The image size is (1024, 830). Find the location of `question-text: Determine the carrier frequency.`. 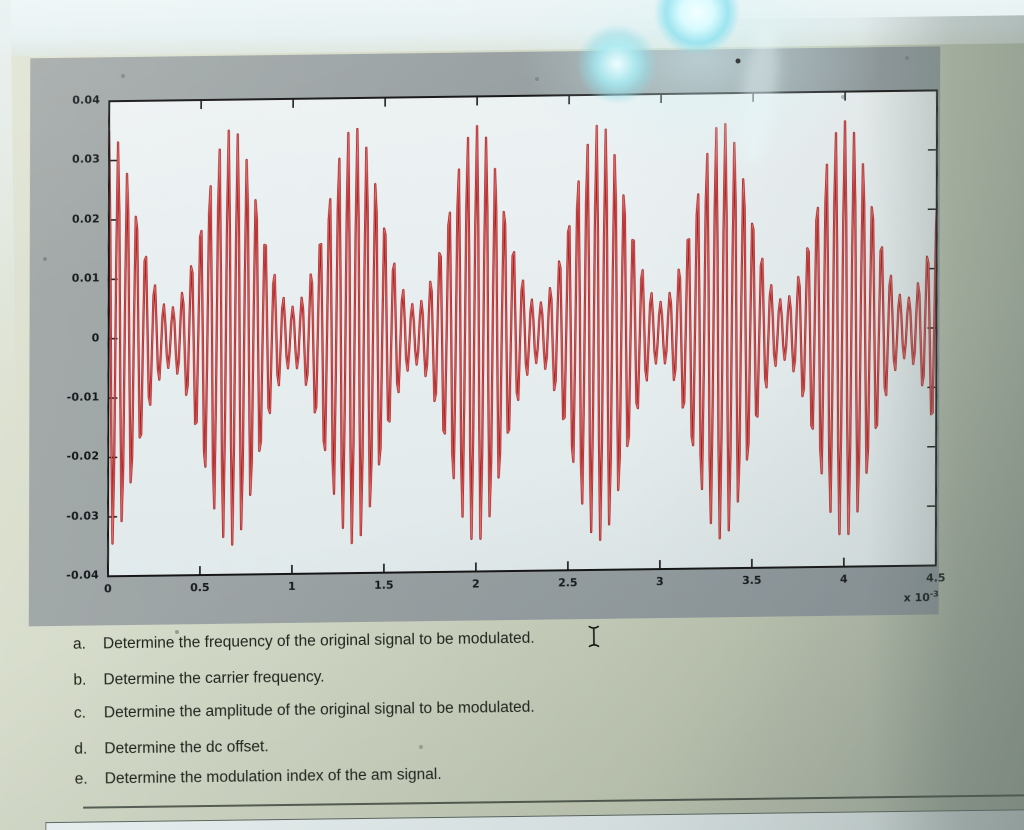

question-text: Determine the carrier frequency. is located at coordinates (214, 678).